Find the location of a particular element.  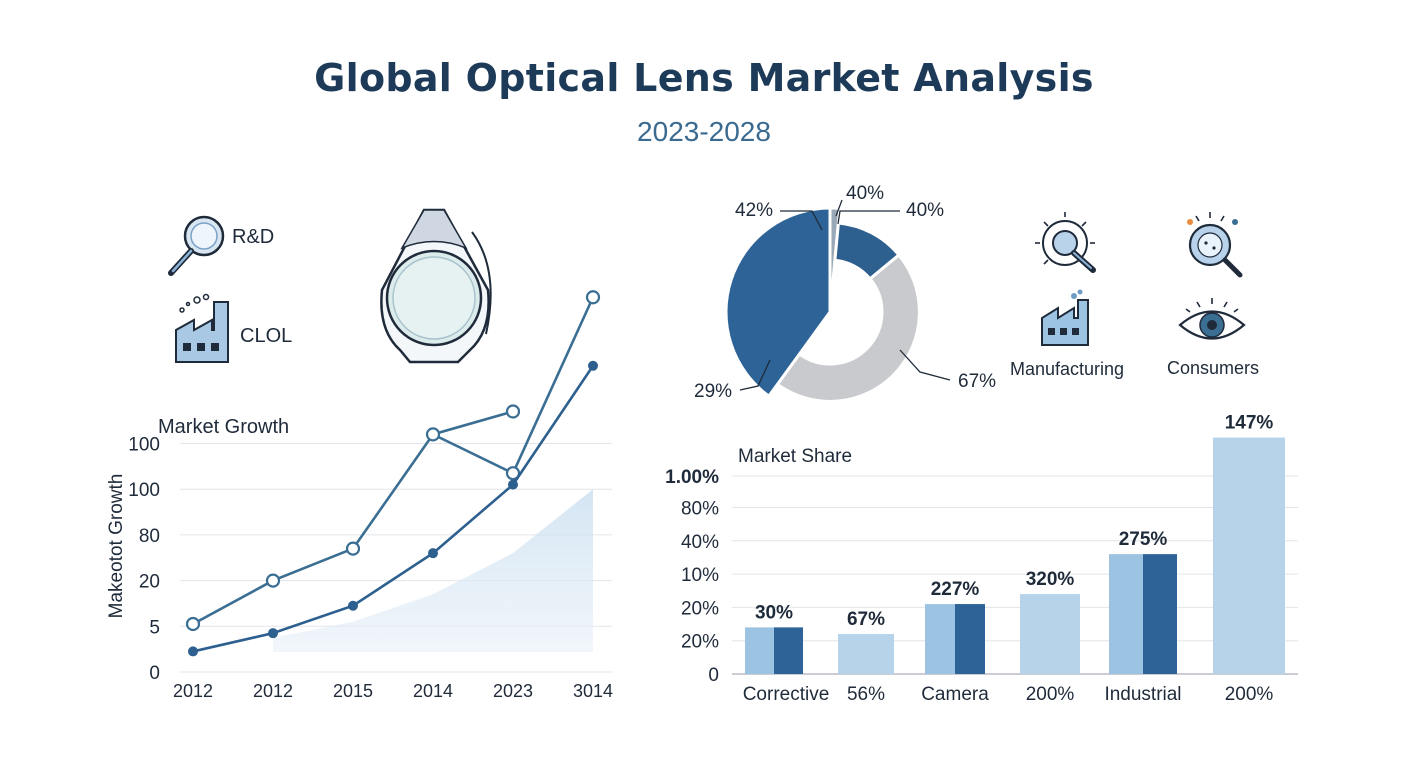

bar-value-label: 147% is located at coordinates (1249, 423).